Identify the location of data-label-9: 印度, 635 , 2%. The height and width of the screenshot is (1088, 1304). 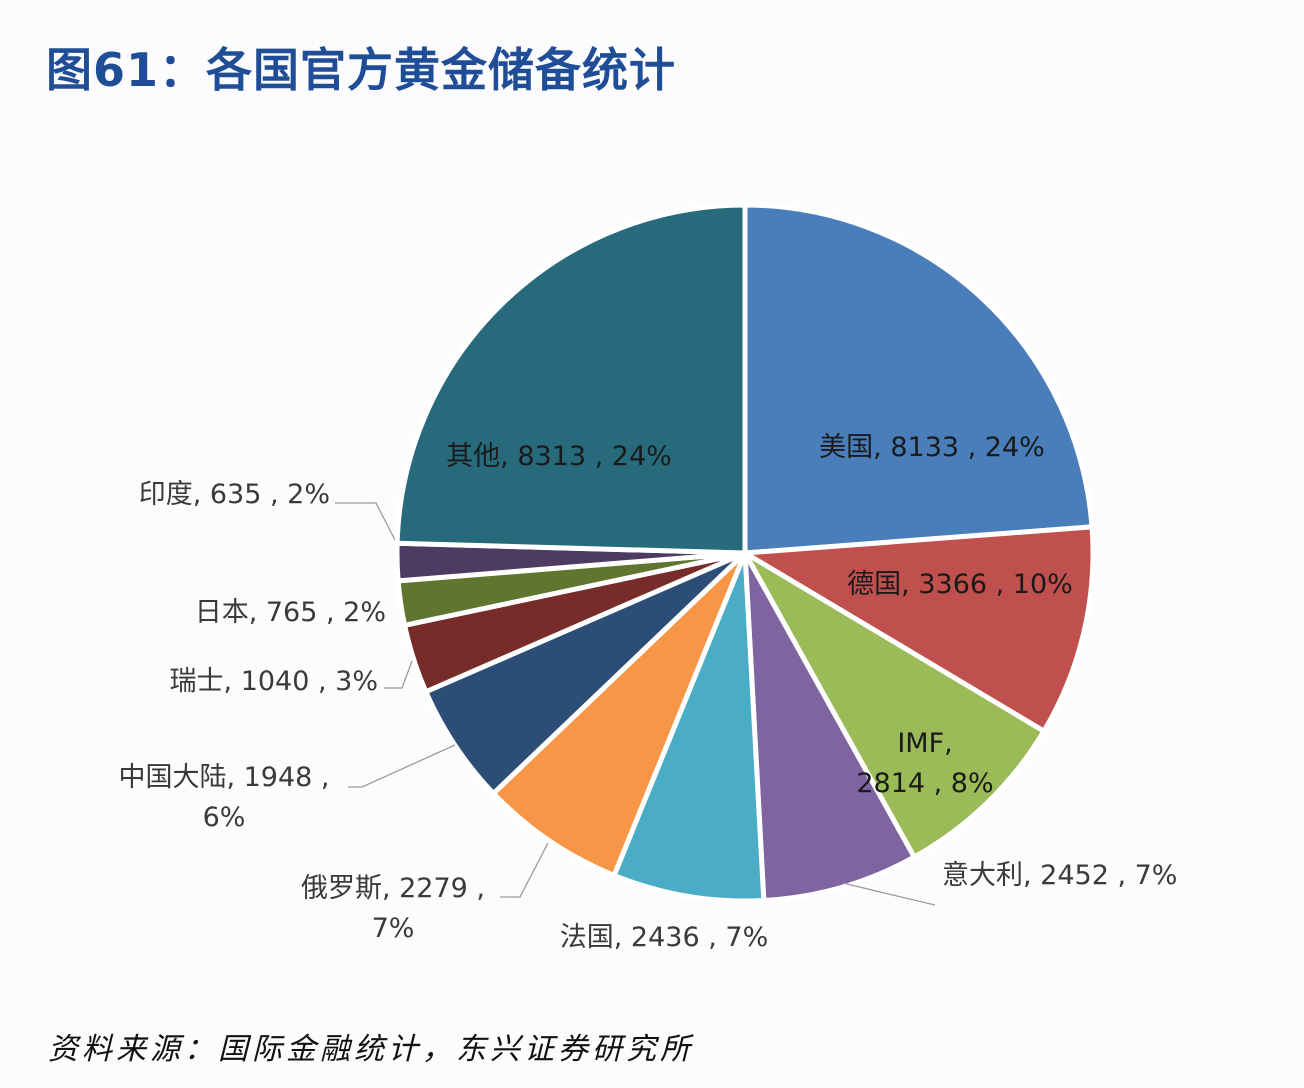
(234, 494).